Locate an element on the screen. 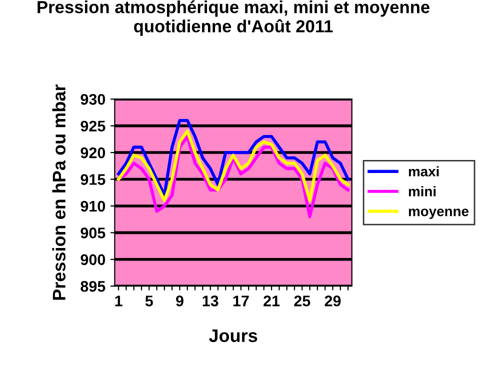  y-tick-label: 915 is located at coordinates (93, 179).